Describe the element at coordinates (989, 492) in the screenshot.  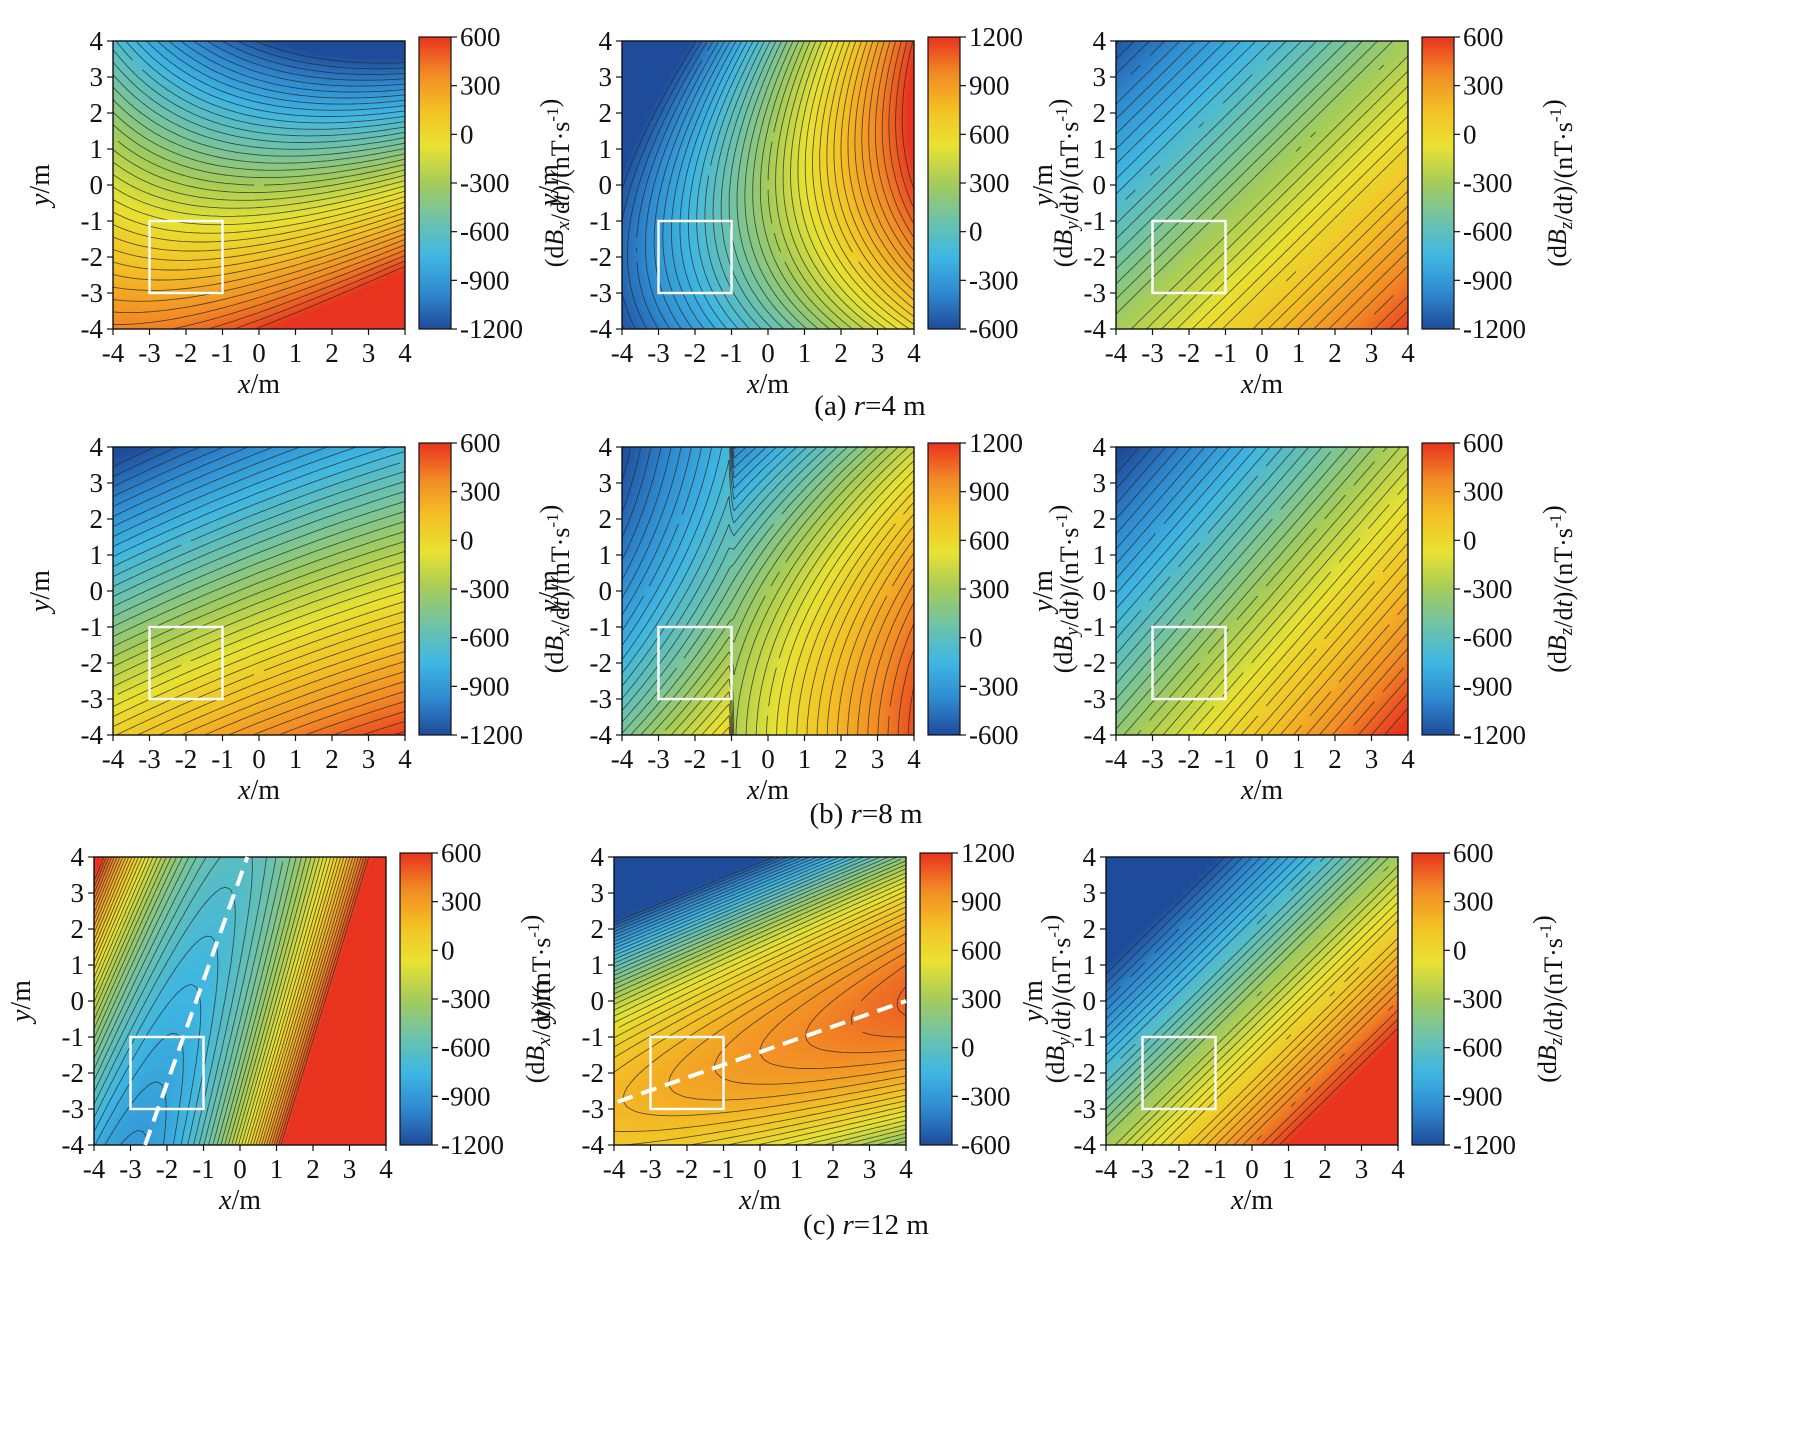
I see `colorbar-tick-label: 900` at that location.